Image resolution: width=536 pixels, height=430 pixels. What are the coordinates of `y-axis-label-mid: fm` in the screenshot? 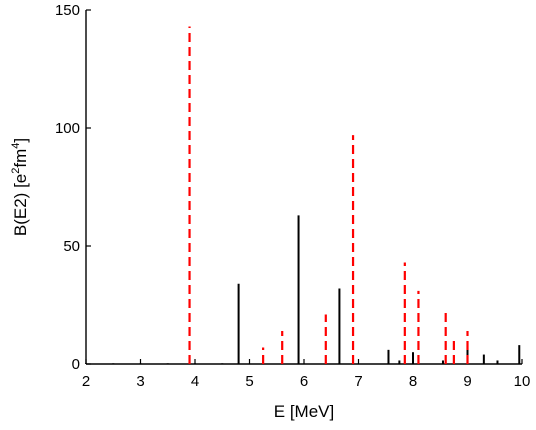 It's located at (20, 158).